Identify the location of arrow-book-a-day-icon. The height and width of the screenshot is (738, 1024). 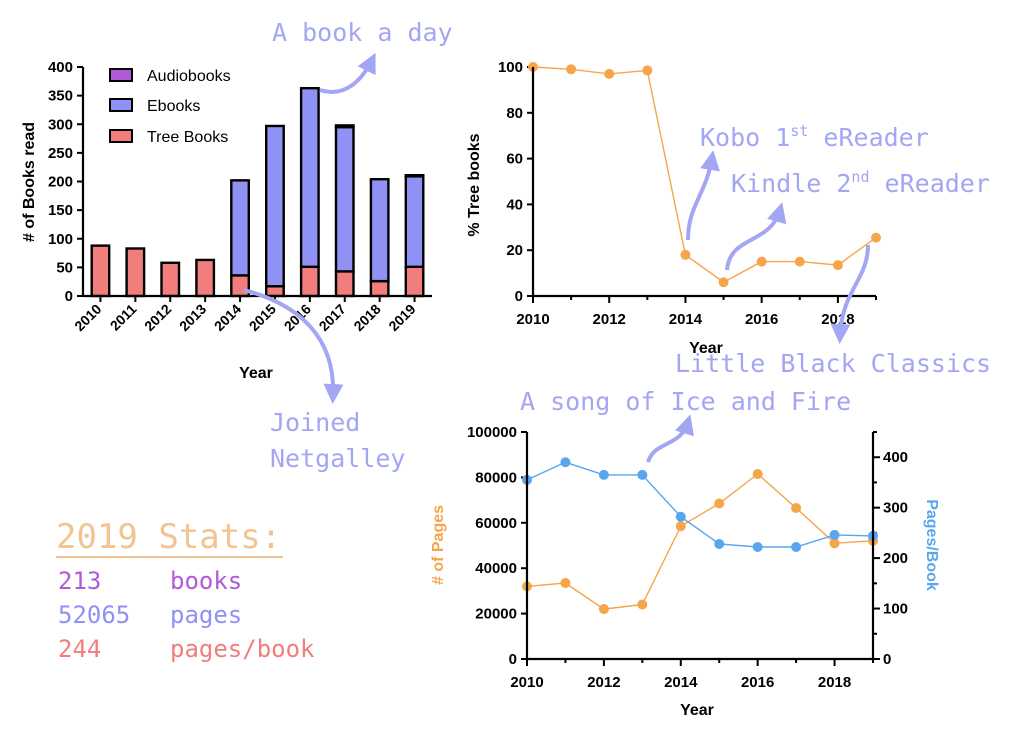
(347, 73).